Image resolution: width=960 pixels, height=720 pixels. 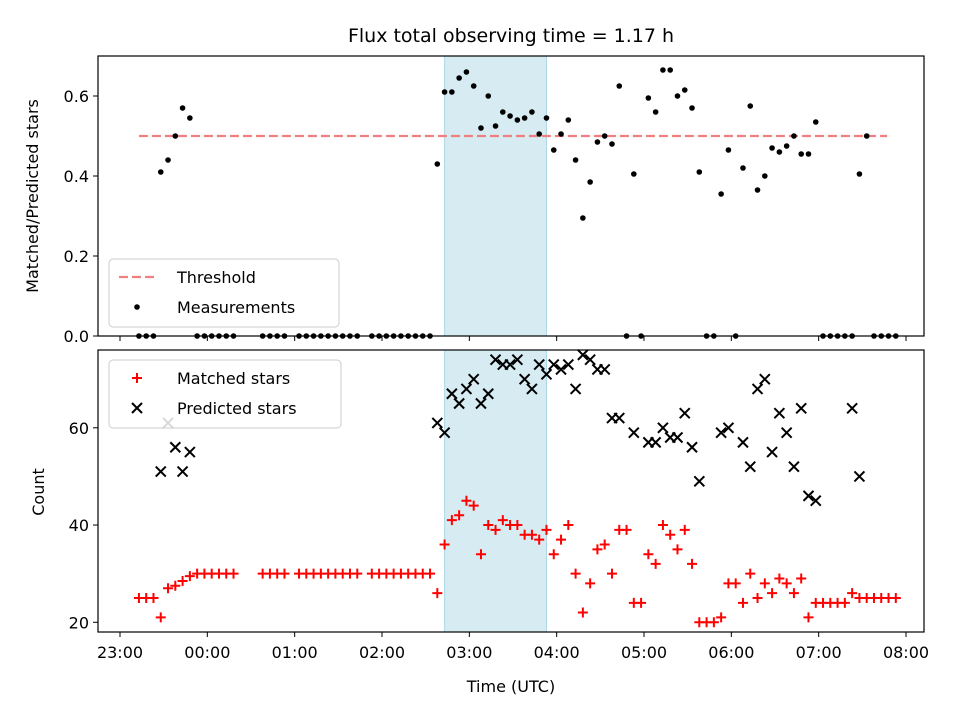 What do you see at coordinates (382, 652) in the screenshot?
I see `x-tick-label: 02:00` at bounding box center [382, 652].